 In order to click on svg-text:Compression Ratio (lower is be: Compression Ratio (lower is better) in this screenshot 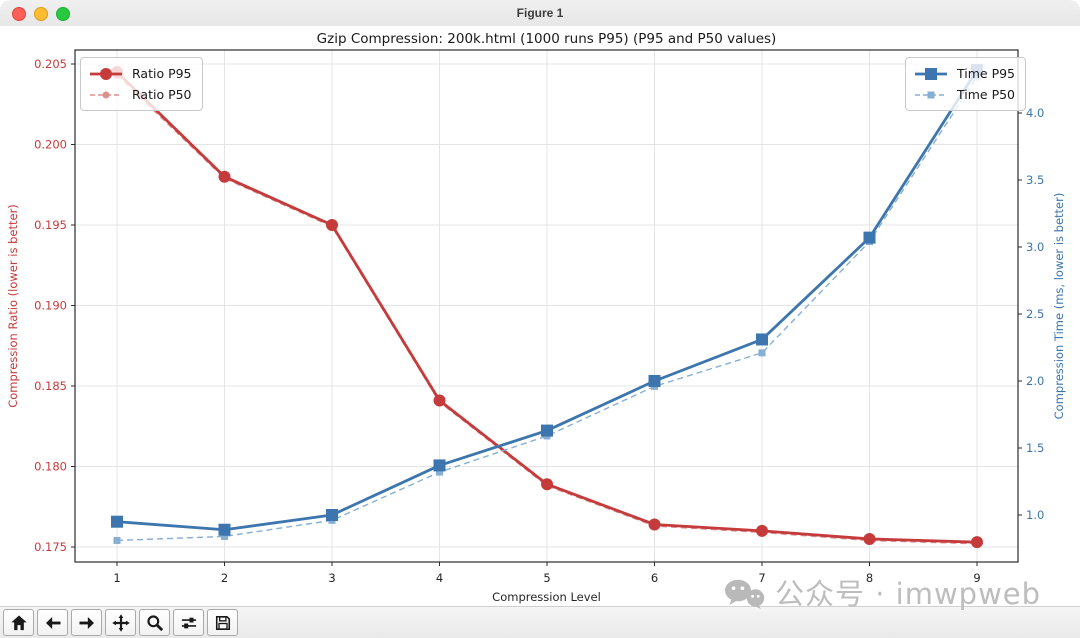, I will do `click(13, 306)`.